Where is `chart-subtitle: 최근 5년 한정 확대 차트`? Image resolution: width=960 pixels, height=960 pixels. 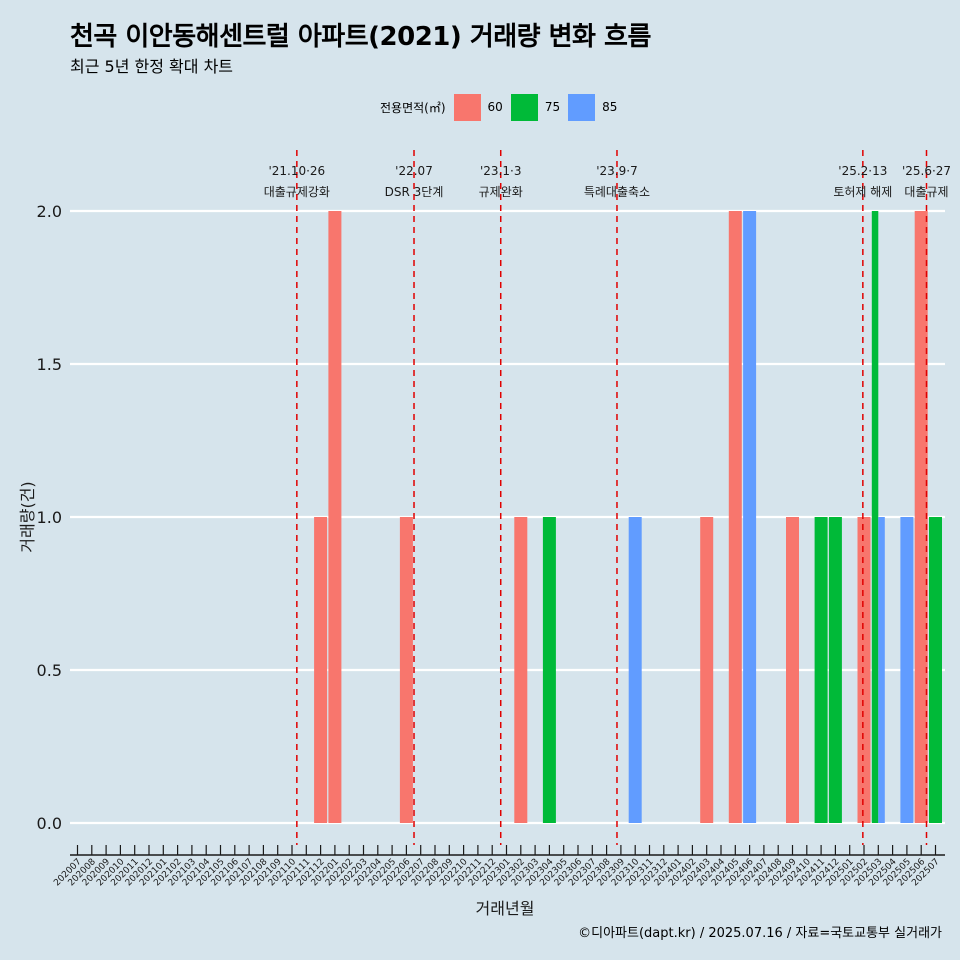 chart-subtitle: 최근 5년 한정 확대 차트 is located at coordinates (152, 66).